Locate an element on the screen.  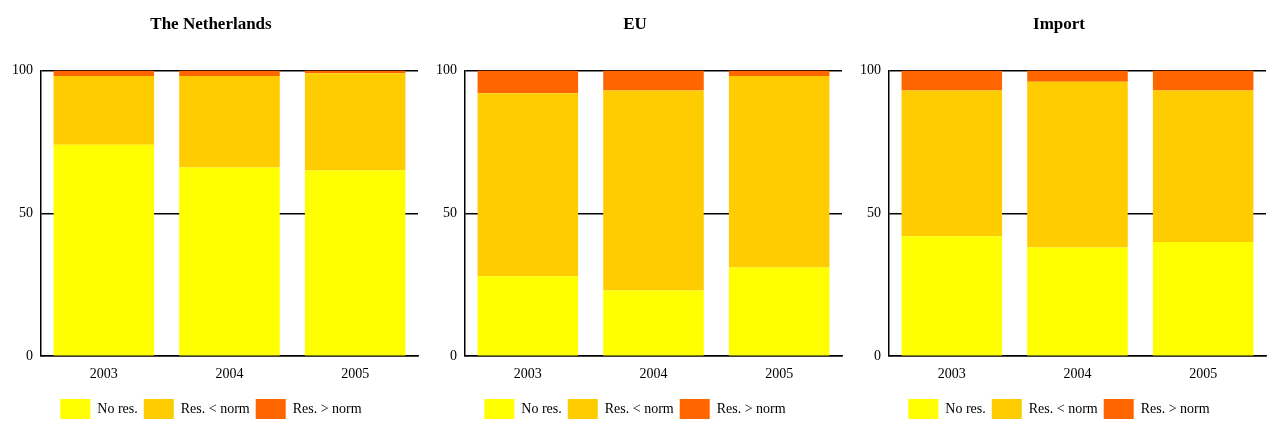
chart-title: The Netherlands is located at coordinates (211, 23).